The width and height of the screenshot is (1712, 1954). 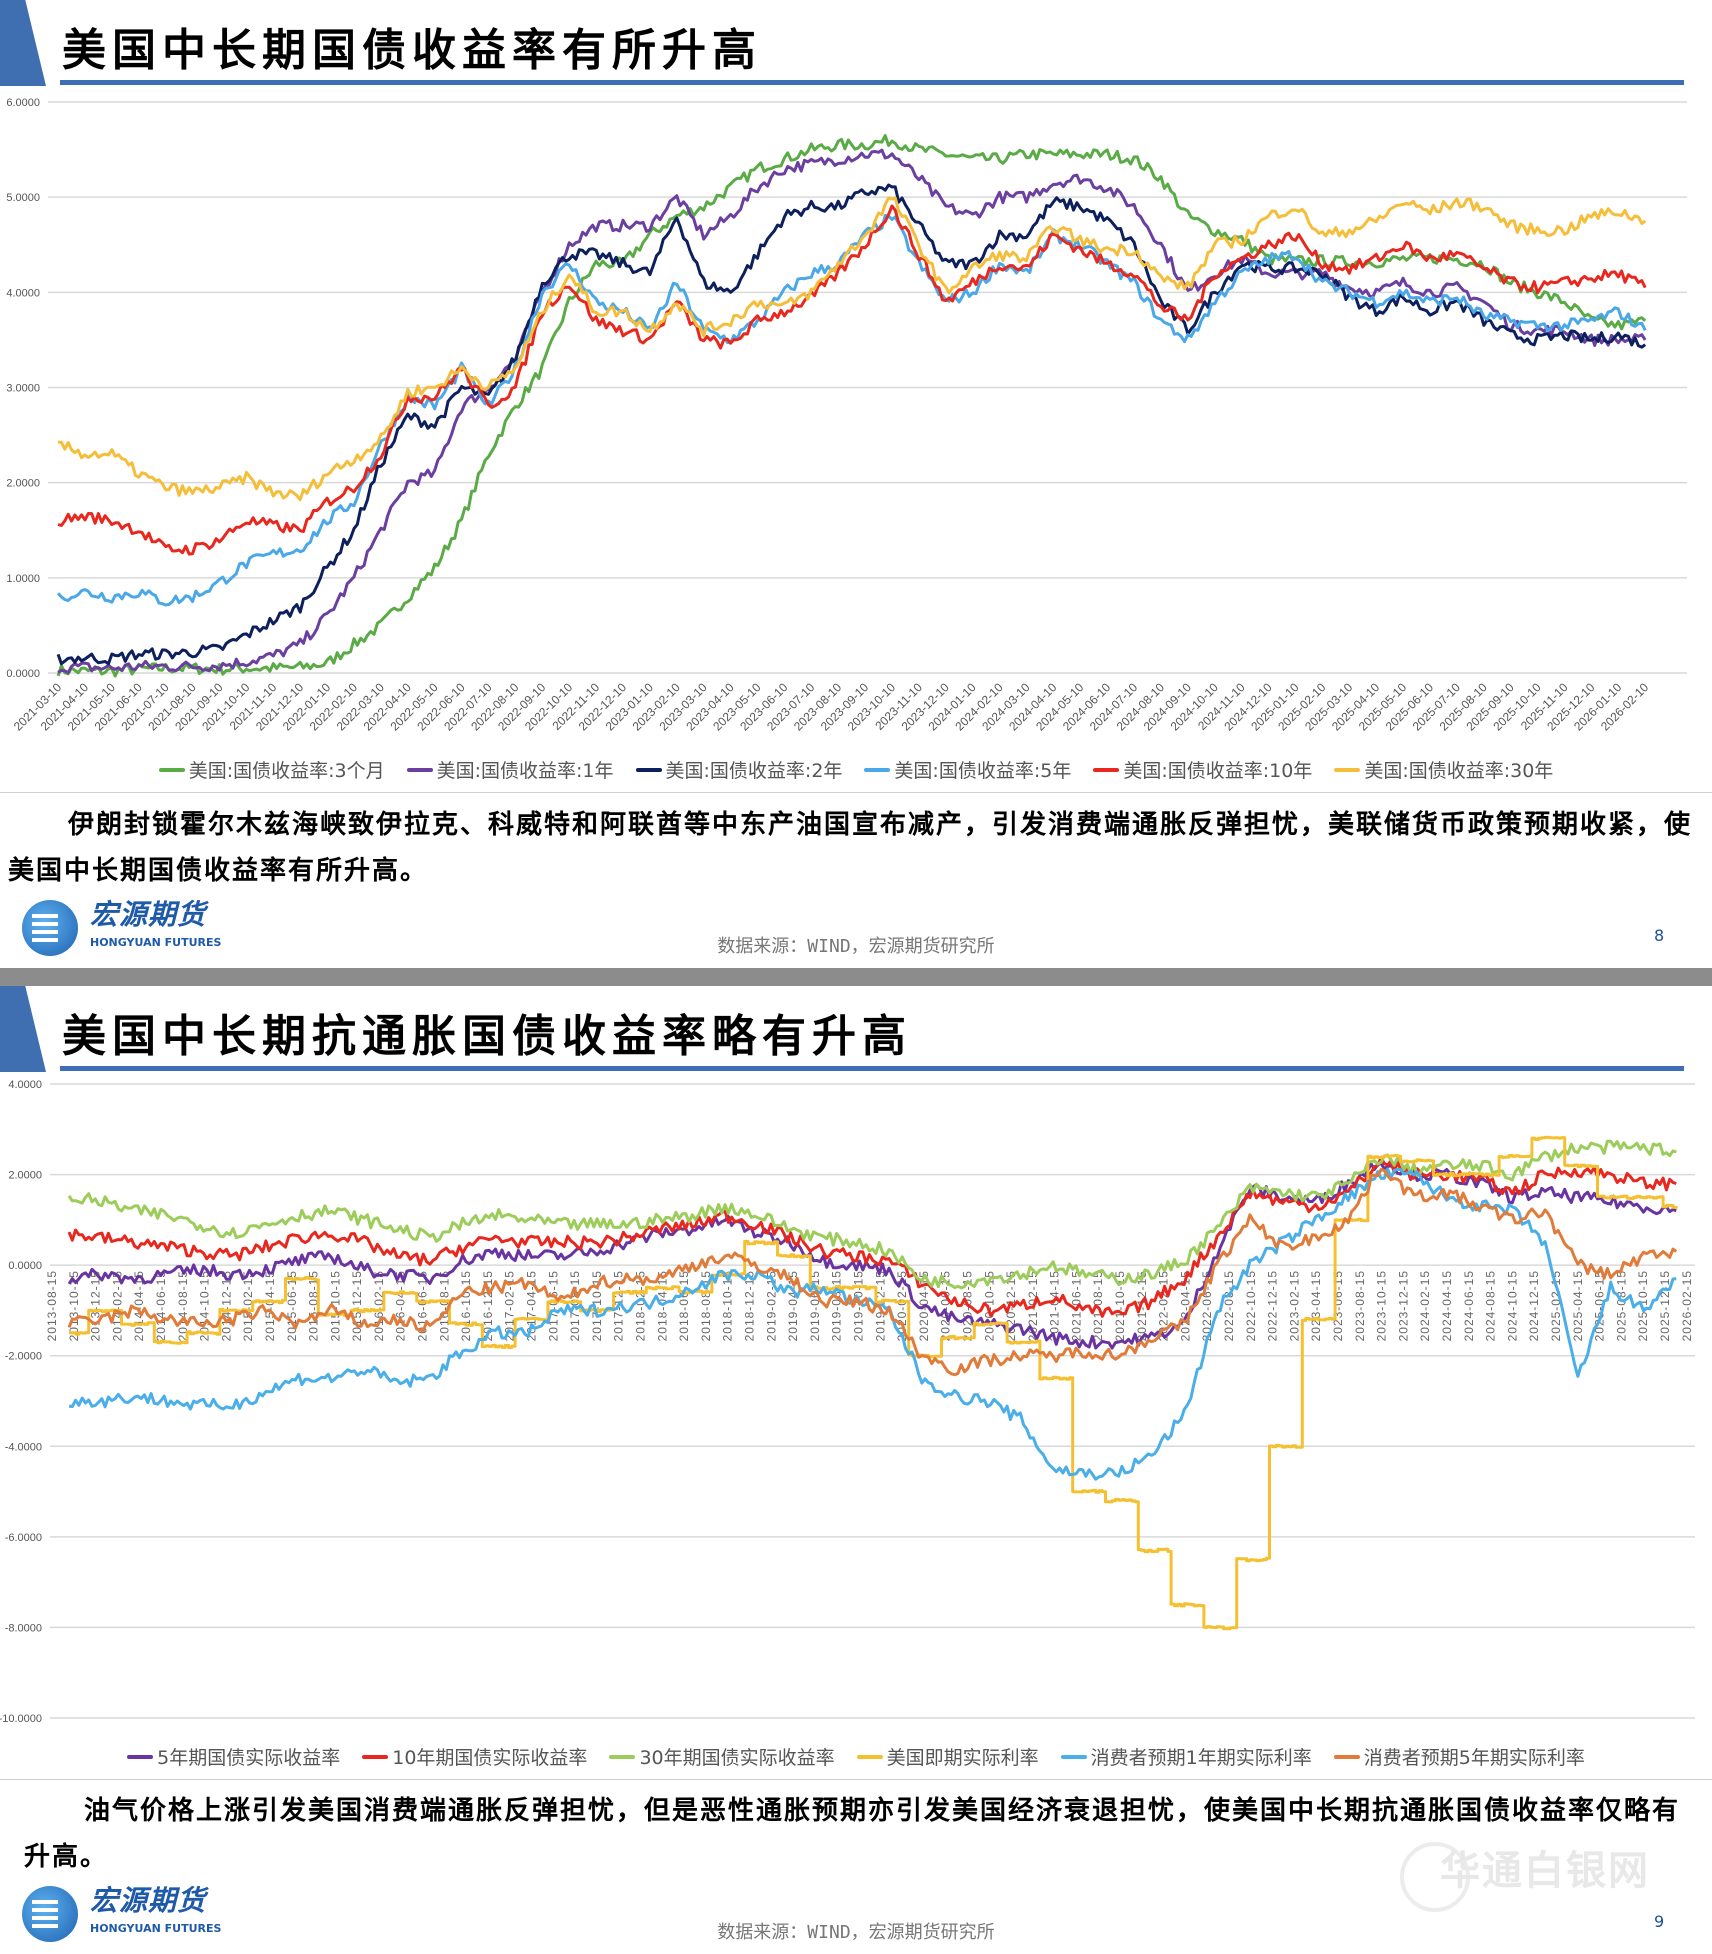 I want to click on page-number: 9, so click(x=1659, y=1921).